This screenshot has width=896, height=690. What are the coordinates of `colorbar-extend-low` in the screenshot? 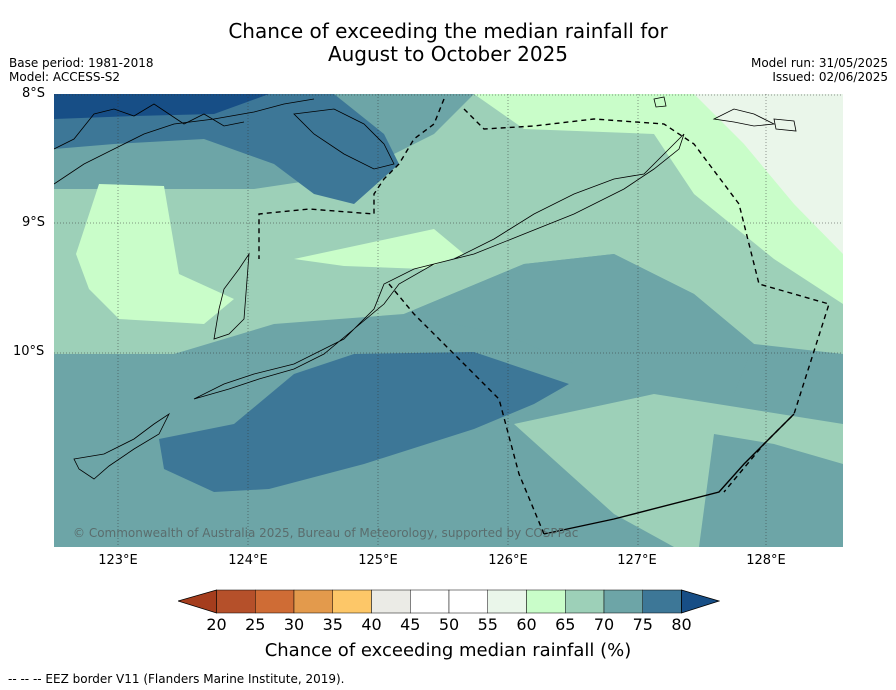 It's located at (197, 601).